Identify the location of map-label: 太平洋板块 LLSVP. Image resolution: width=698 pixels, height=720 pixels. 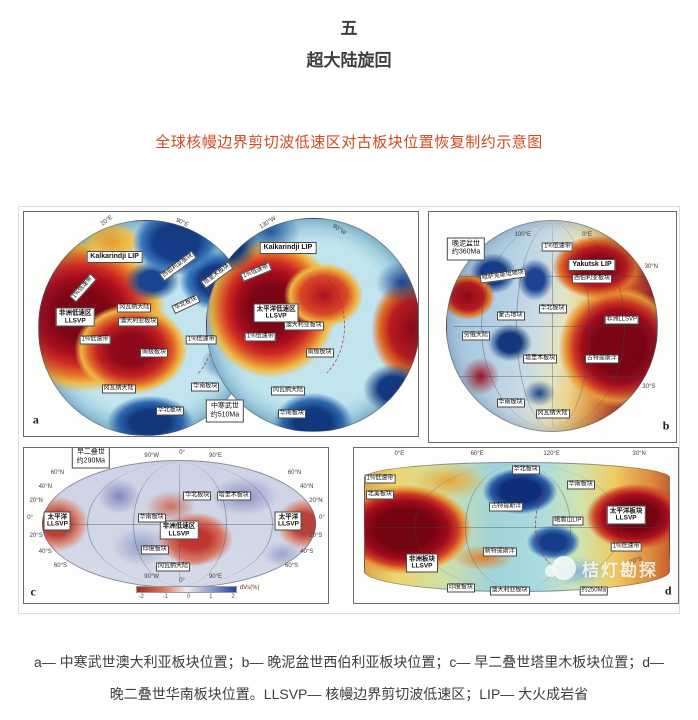
(626, 515).